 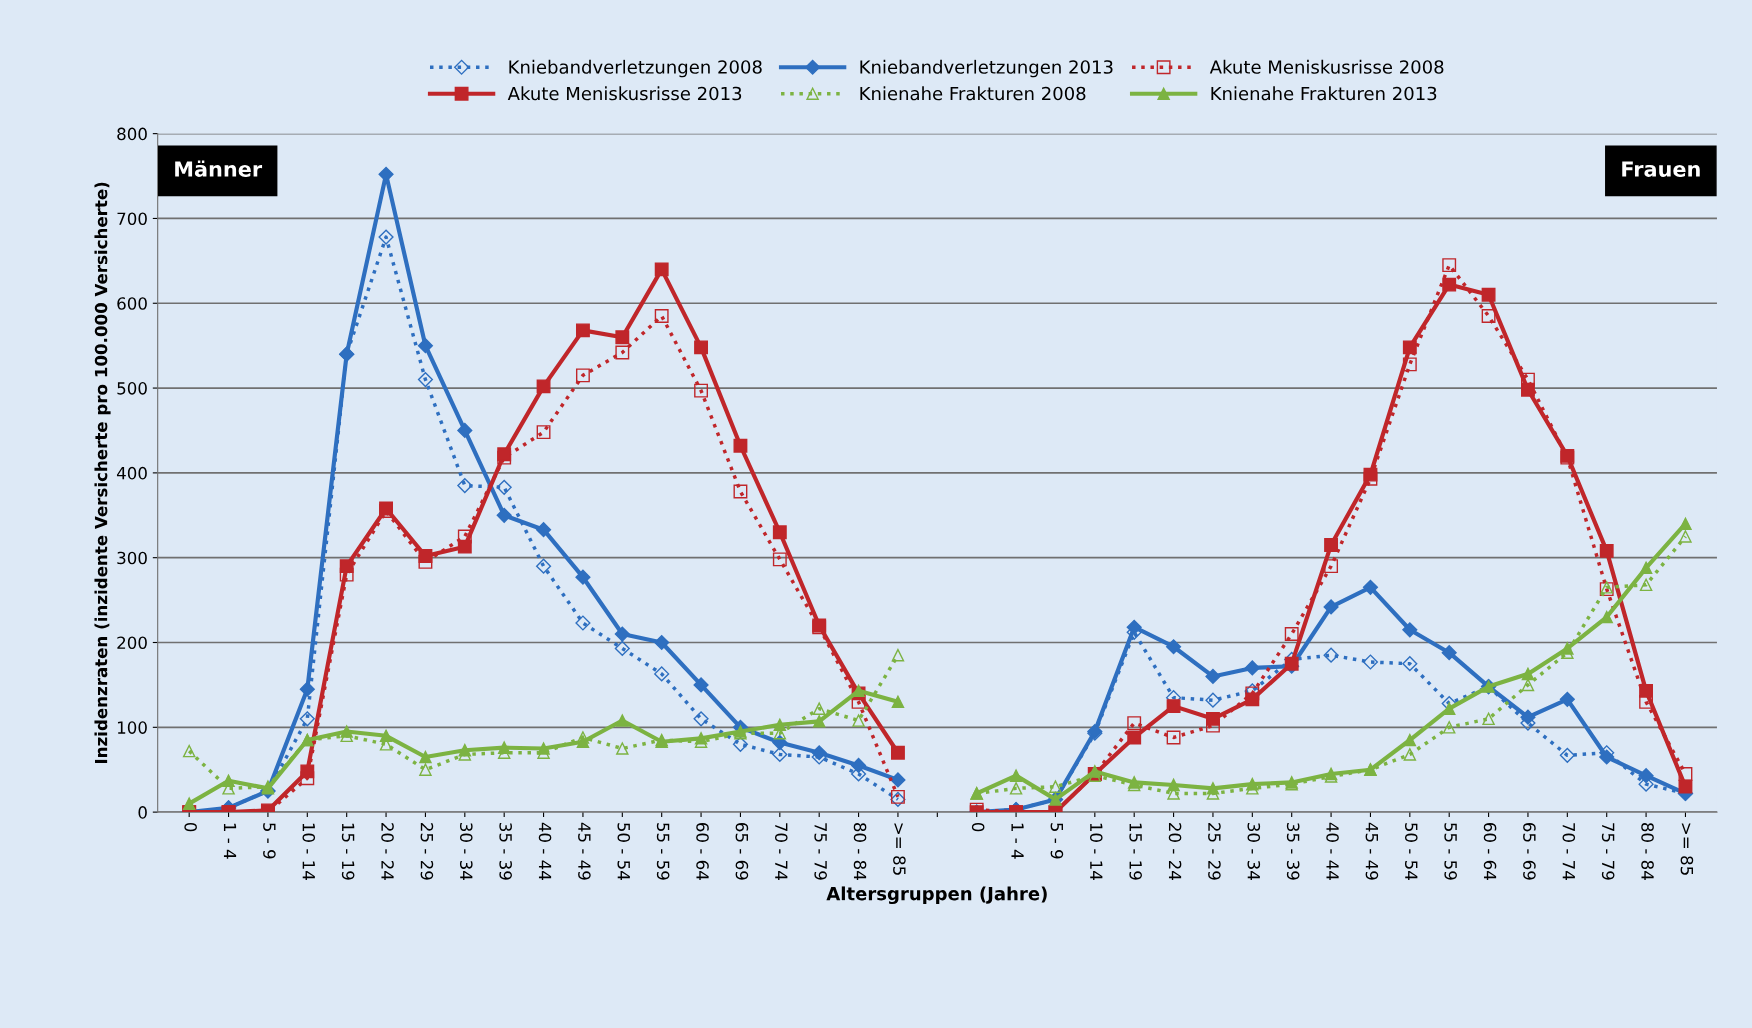 I want to click on y-tick-label: 600, so click(x=132, y=303).